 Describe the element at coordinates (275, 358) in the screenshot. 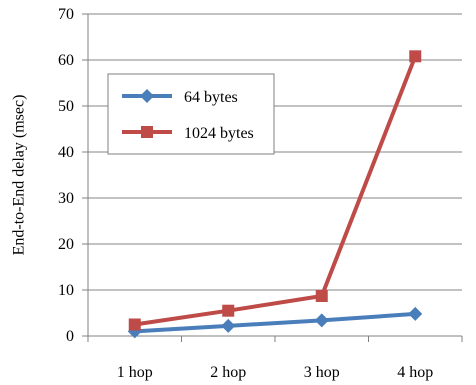

I see `x-tick-labels: 1 hop 2 hop 3 hop 4 hop` at that location.